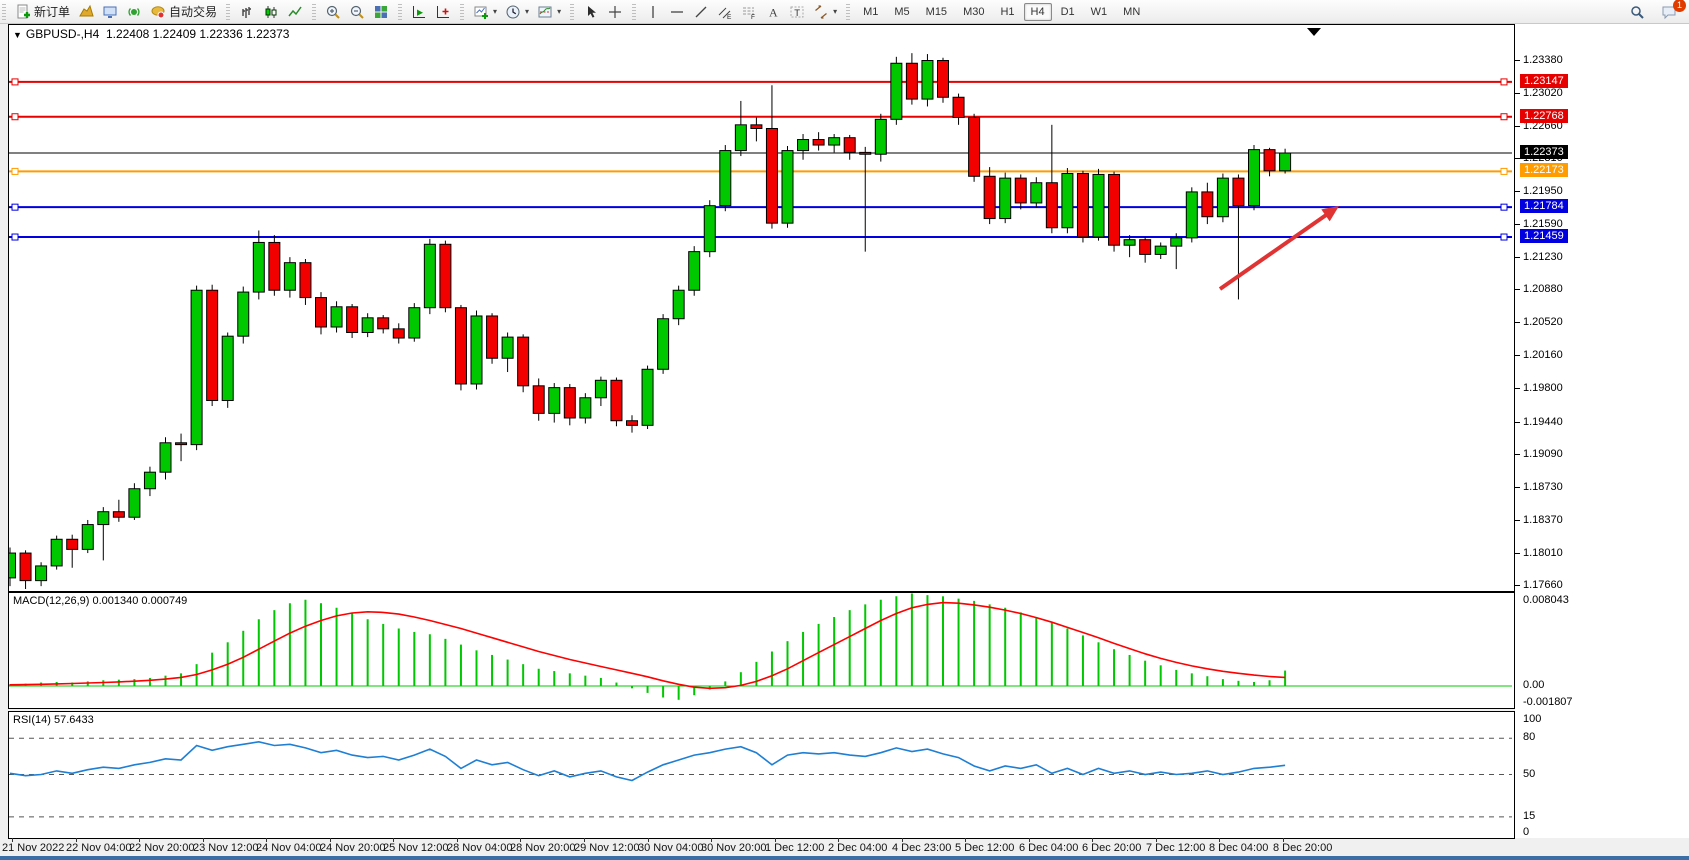  I want to click on macd-indicator-panel: MACD(12,26,9) 0.001340 0.000749, so click(761, 650).